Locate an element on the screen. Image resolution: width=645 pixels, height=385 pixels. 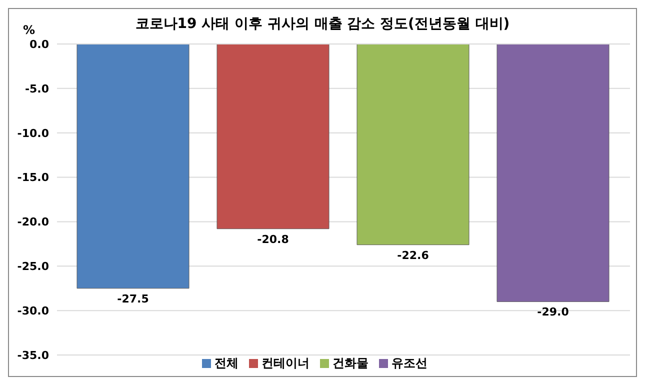
y-tick-label: -30.0 is located at coordinates (33, 311).